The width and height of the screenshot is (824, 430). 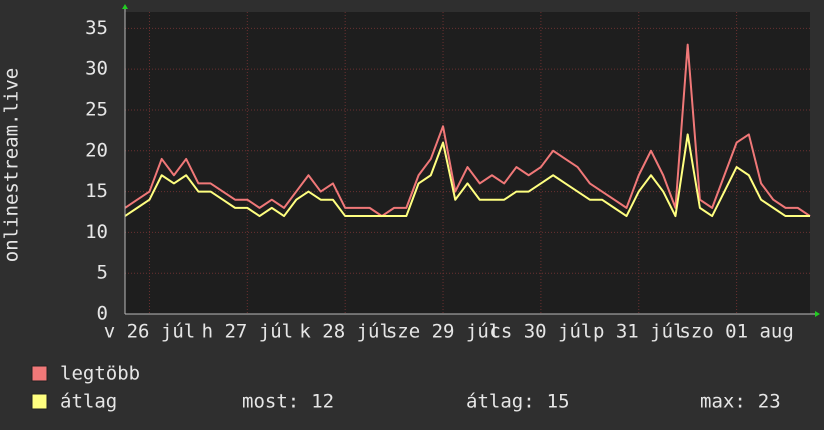 What do you see at coordinates (102, 314) in the screenshot?
I see `y-tick-label: 0` at bounding box center [102, 314].